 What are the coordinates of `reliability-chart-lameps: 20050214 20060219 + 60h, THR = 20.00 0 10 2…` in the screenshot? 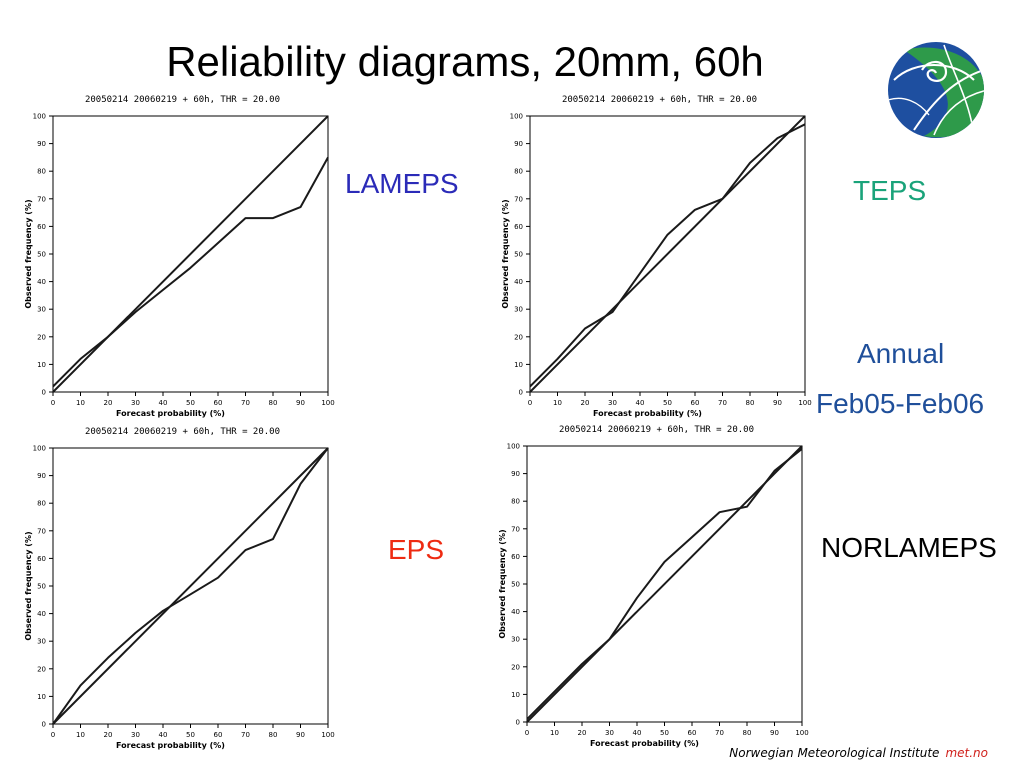 It's located at (178, 255).